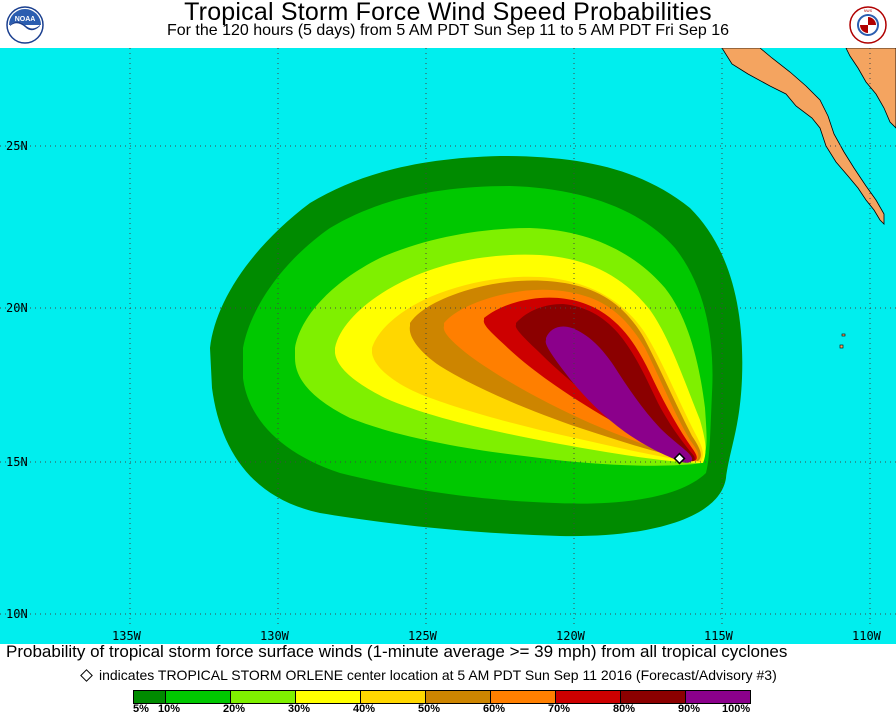 The height and width of the screenshot is (716, 896). What do you see at coordinates (234, 709) in the screenshot?
I see `legend-label: 20%` at bounding box center [234, 709].